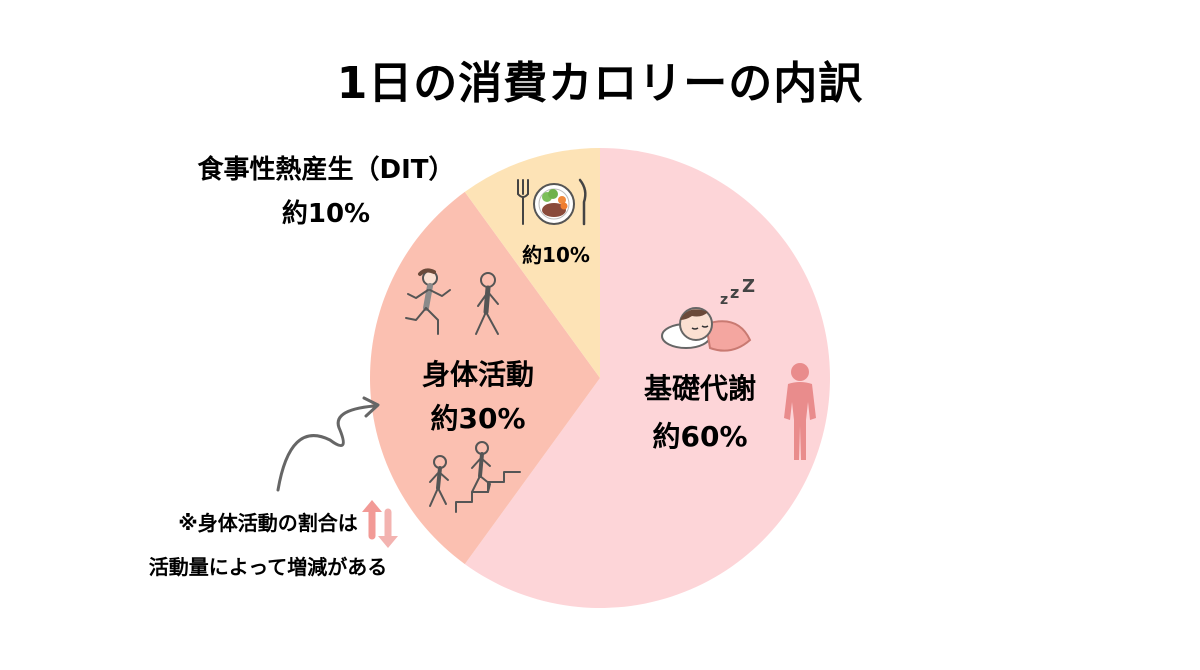 The width and height of the screenshot is (1200, 670). Describe the element at coordinates (326, 213) in the screenshot. I see `dit-callout-value: 約10%` at that location.